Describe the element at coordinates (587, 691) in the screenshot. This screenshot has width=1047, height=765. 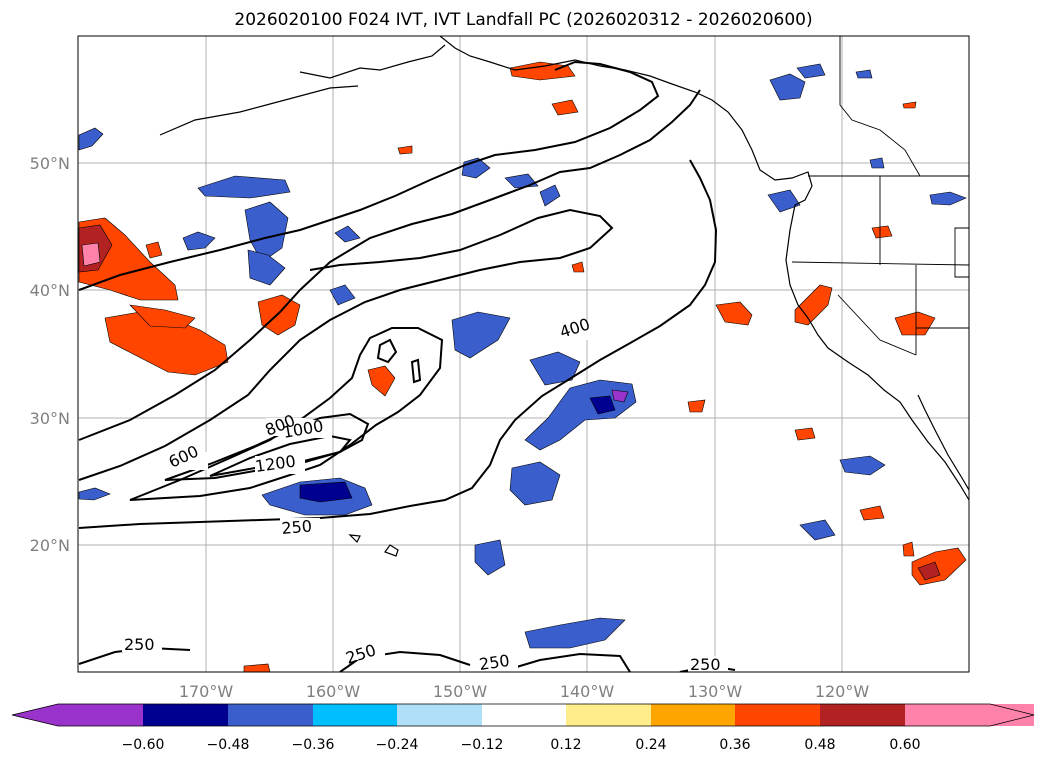
I see `lon-label-140w: 140°W` at that location.